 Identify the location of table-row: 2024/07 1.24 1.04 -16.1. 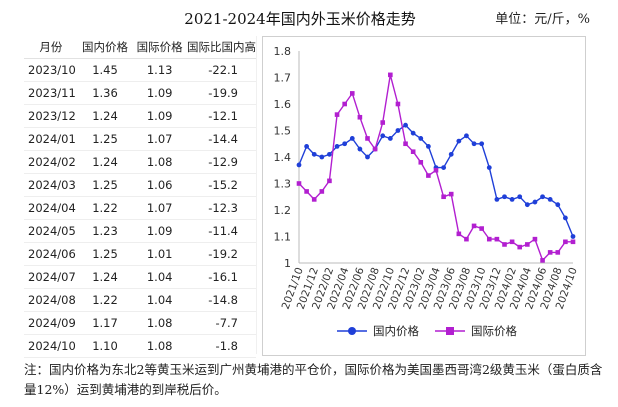
(140, 277).